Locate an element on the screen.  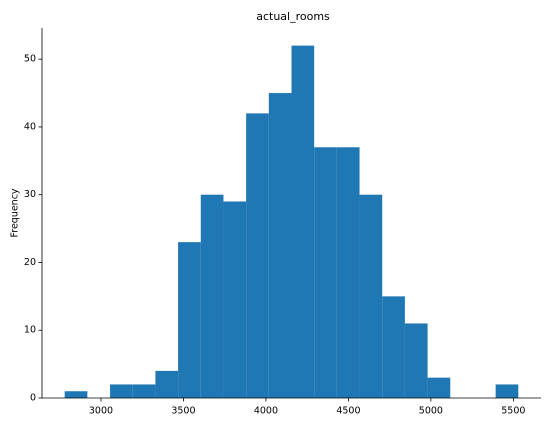
x-tick-label: 5500 is located at coordinates (513, 411).